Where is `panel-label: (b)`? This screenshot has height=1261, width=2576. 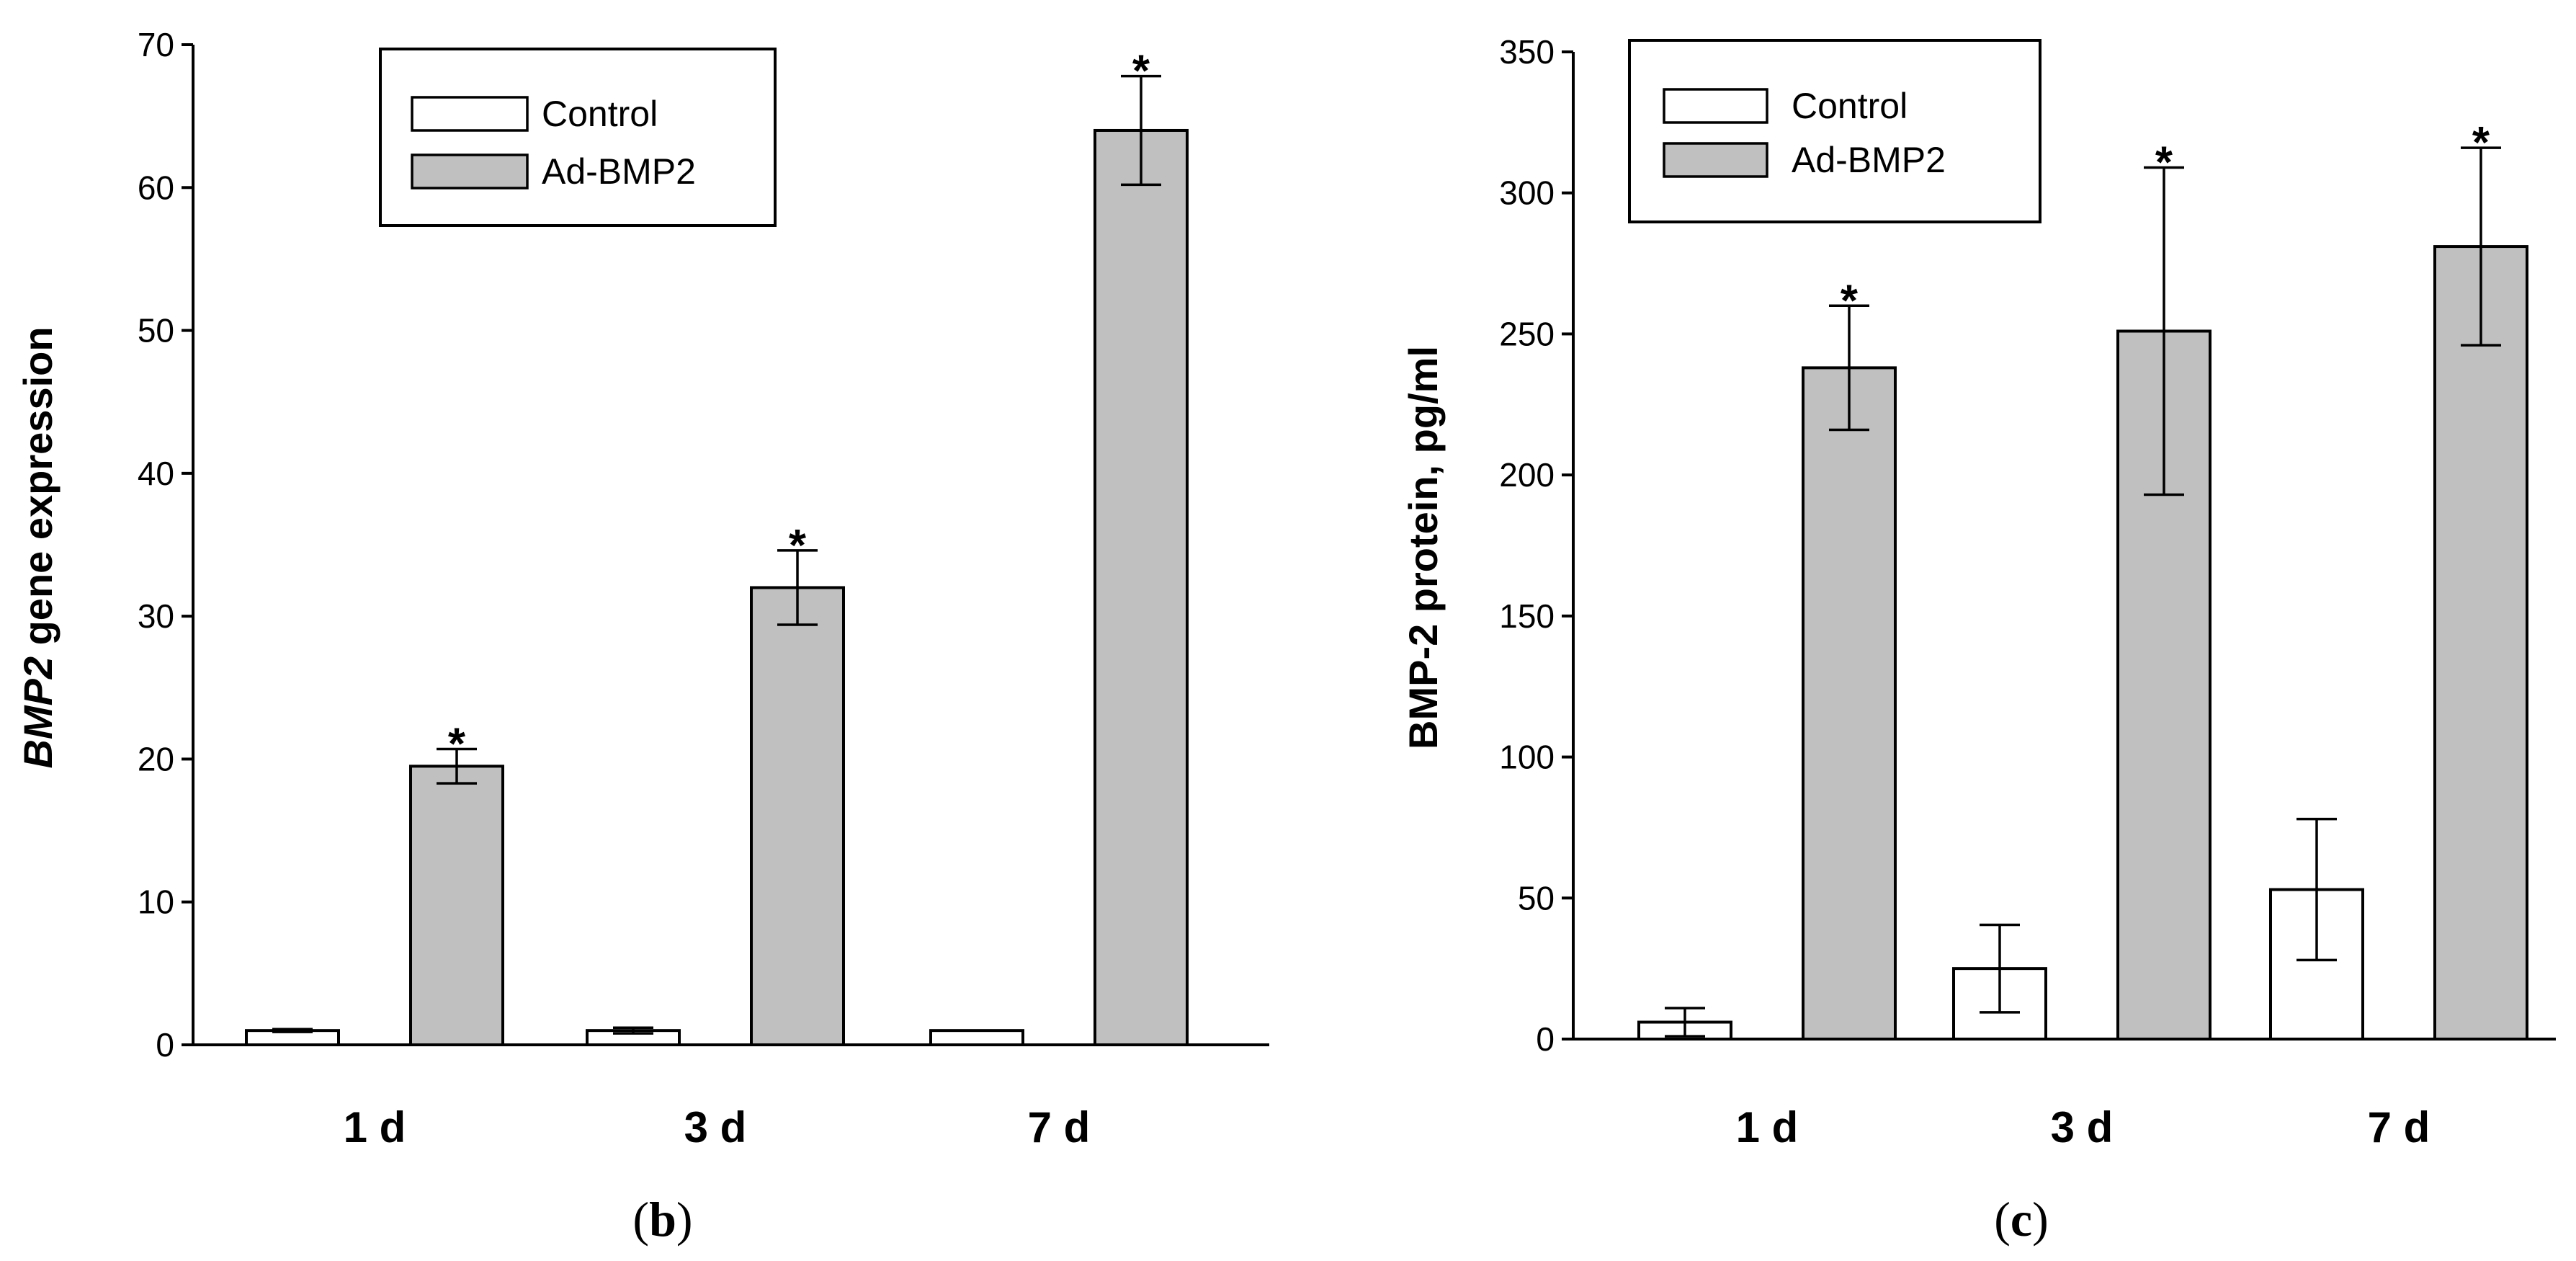 panel-label: (b) is located at coordinates (662, 1219).